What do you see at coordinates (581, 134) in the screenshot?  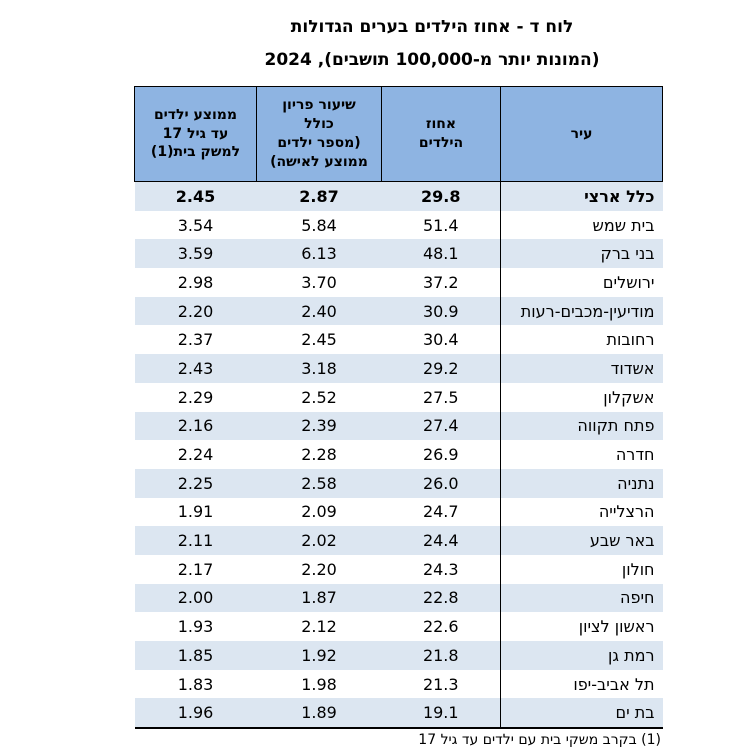 I see `column-header-city: עיר` at bounding box center [581, 134].